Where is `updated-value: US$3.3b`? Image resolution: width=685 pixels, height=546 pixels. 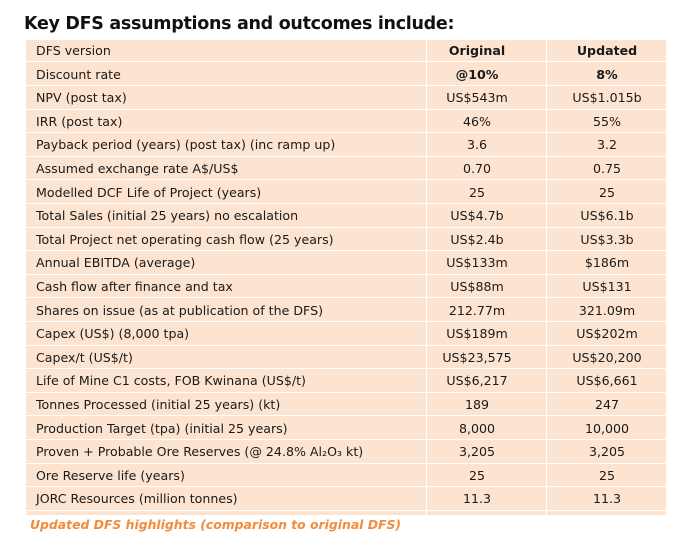 updated-value: US$3.3b is located at coordinates (607, 239).